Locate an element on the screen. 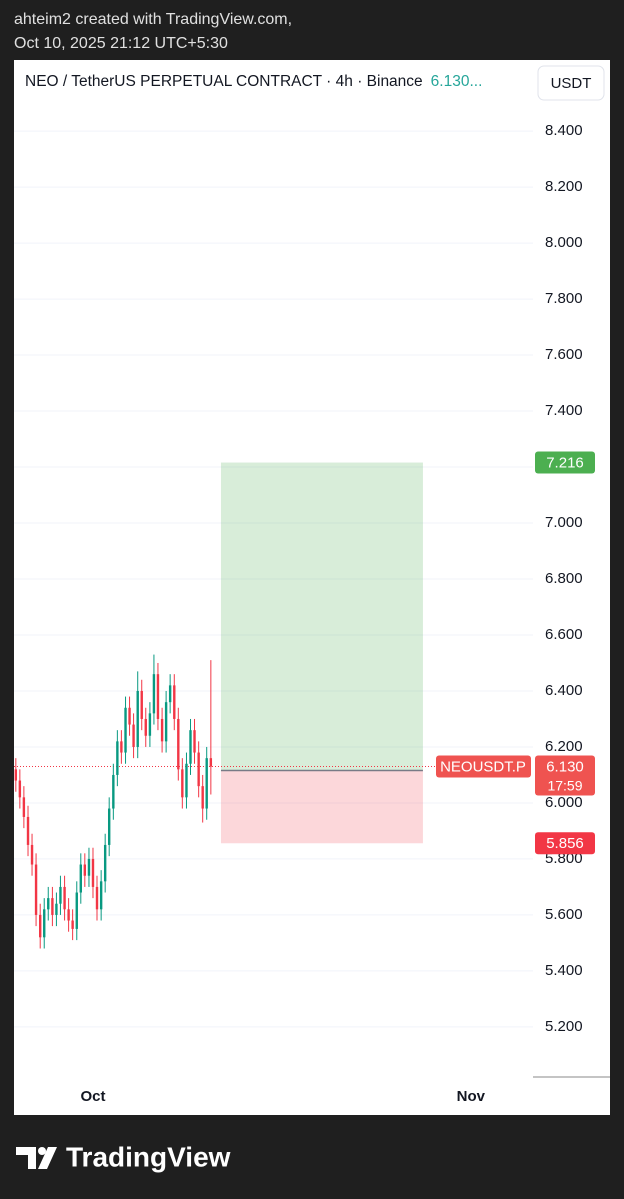  y-tick-label: 7.800 is located at coordinates (564, 298).